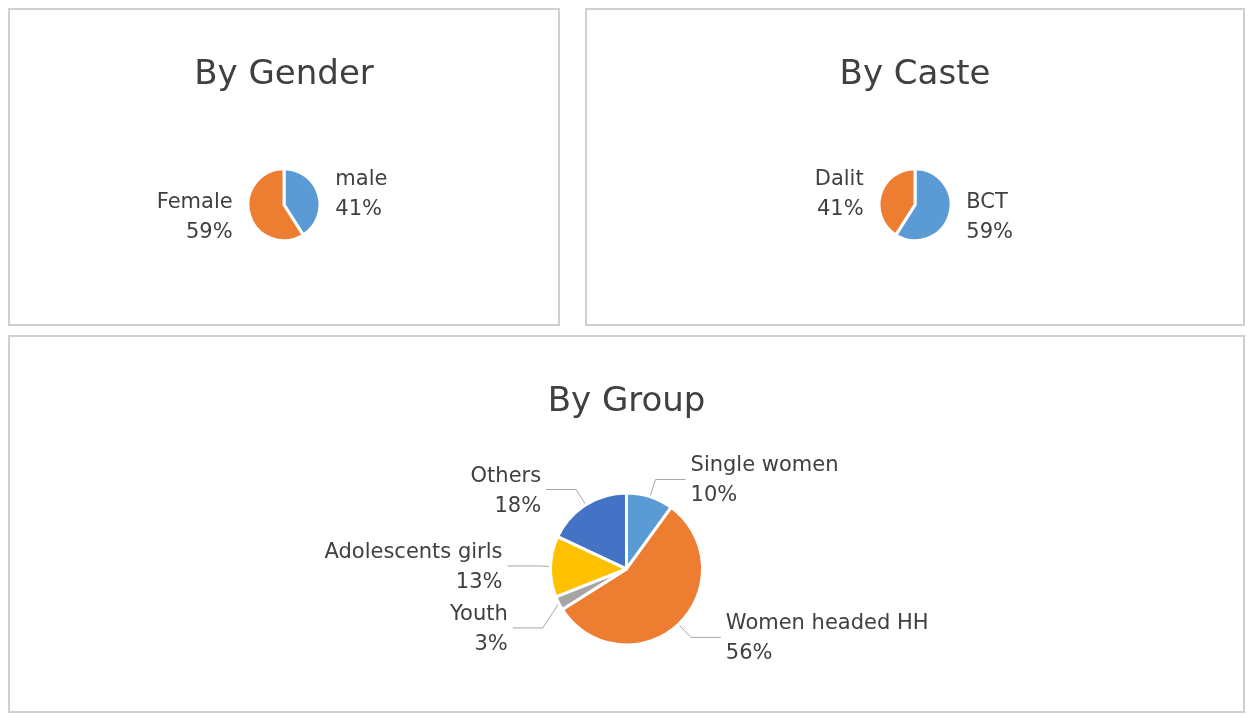 The image size is (1248, 717). I want to click on data-label: 13%, so click(479, 580).